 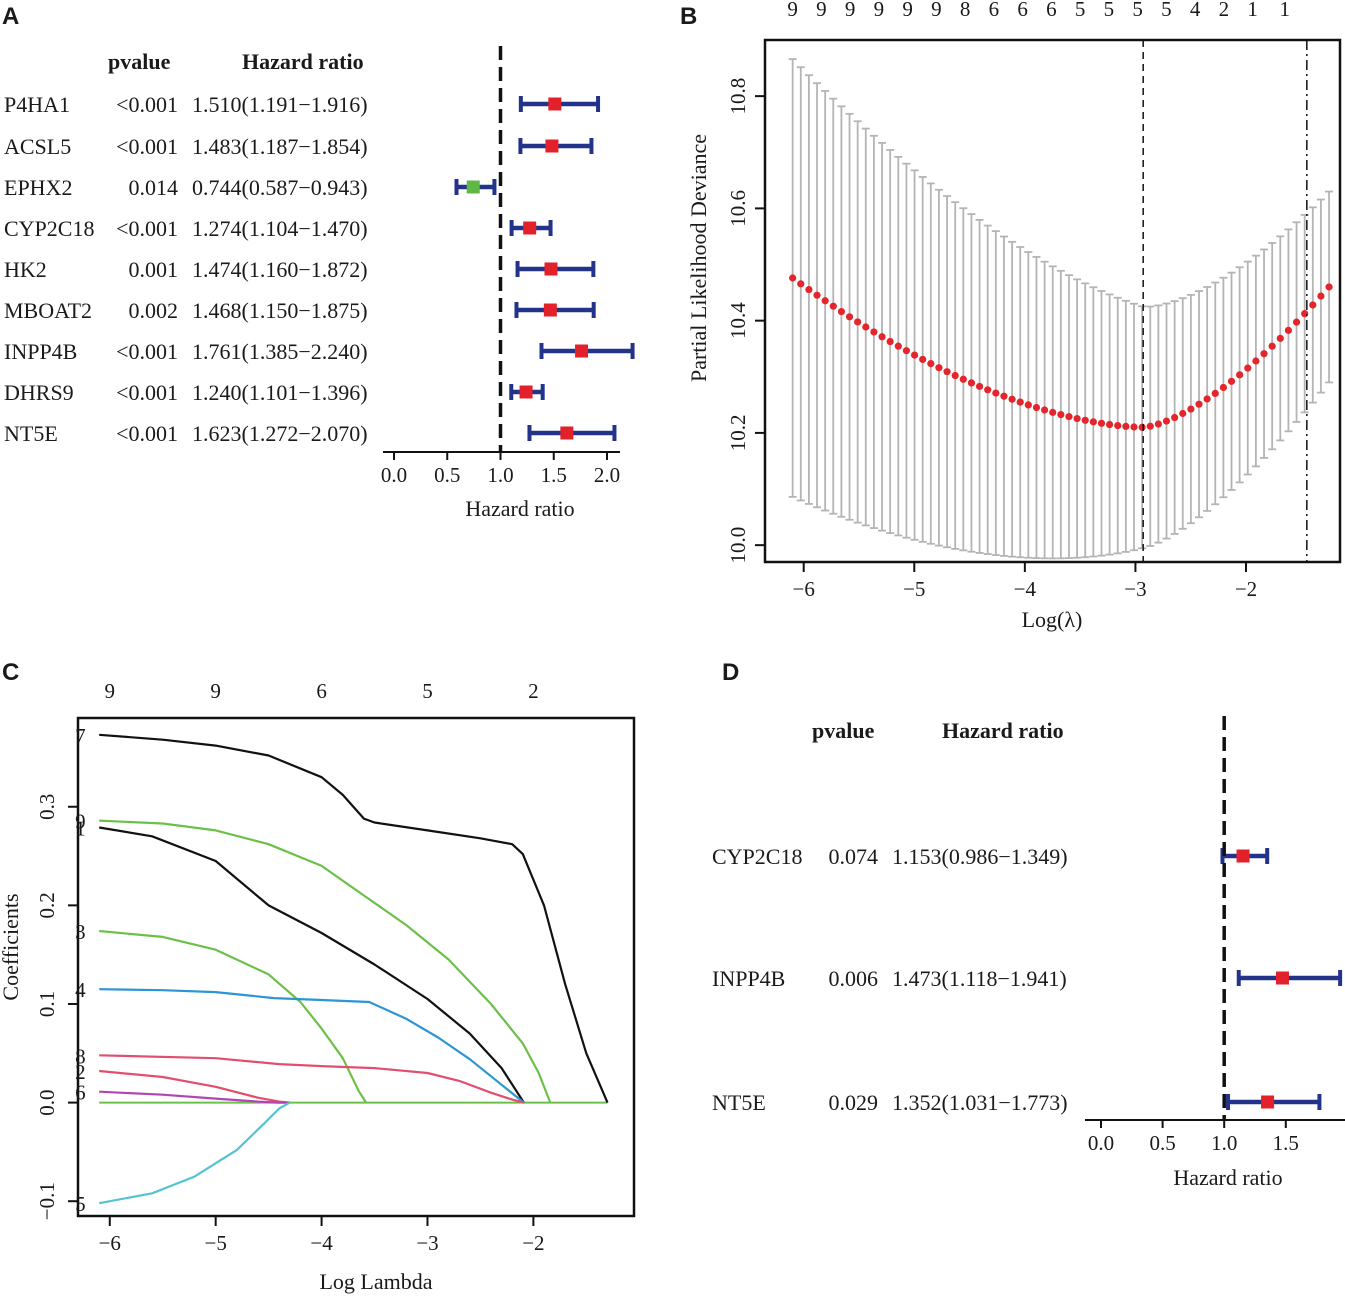 I want to click on hazard-ratio-value: 1.510(1.191−1.916), so click(x=280, y=104).